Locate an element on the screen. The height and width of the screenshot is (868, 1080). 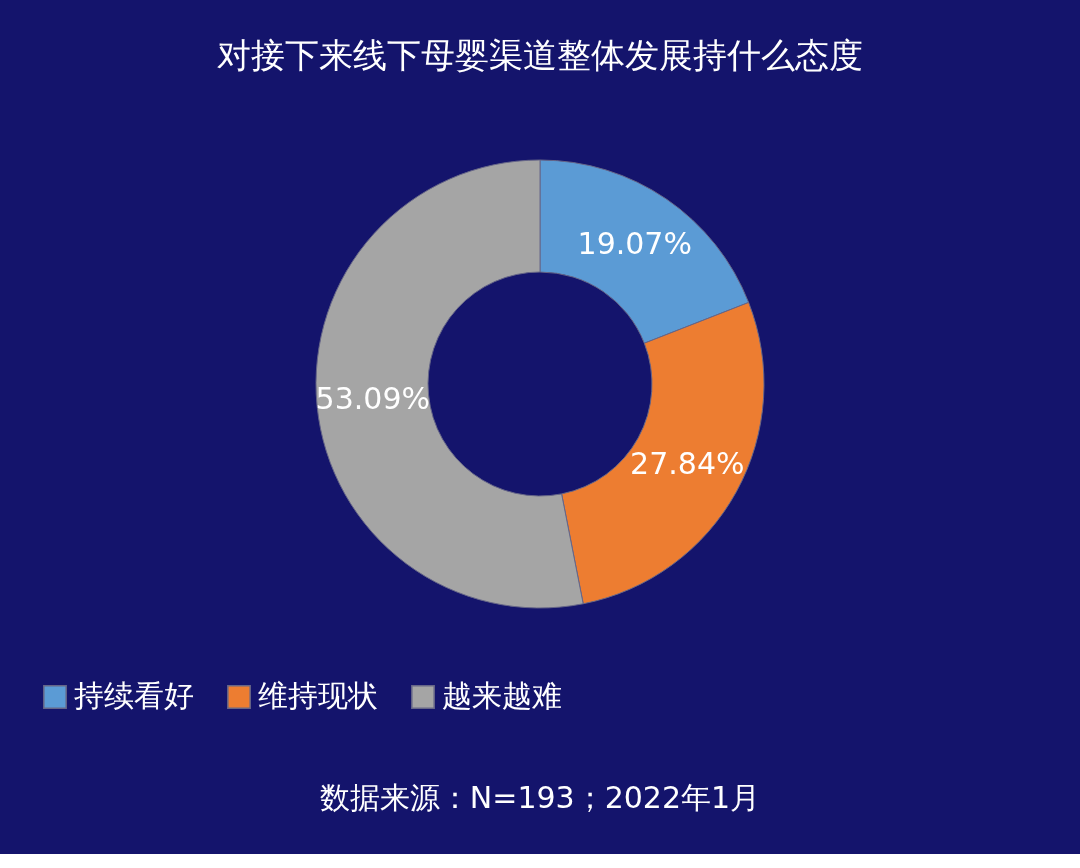
chart-title: 对接下来线下母婴渠道整体发展持什么态度 is located at coordinates (540, 55).